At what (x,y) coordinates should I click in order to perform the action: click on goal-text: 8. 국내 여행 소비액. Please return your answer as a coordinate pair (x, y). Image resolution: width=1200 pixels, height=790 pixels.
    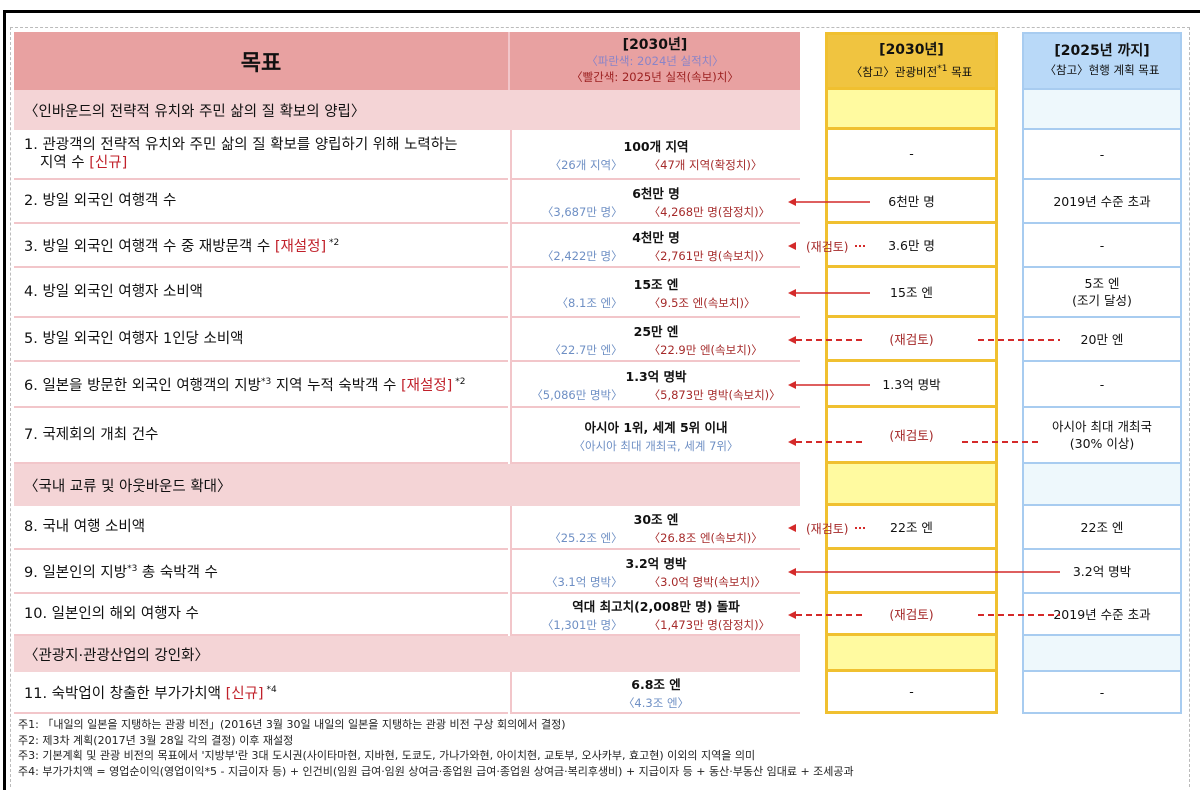
    Looking at the image, I should click on (84, 527).